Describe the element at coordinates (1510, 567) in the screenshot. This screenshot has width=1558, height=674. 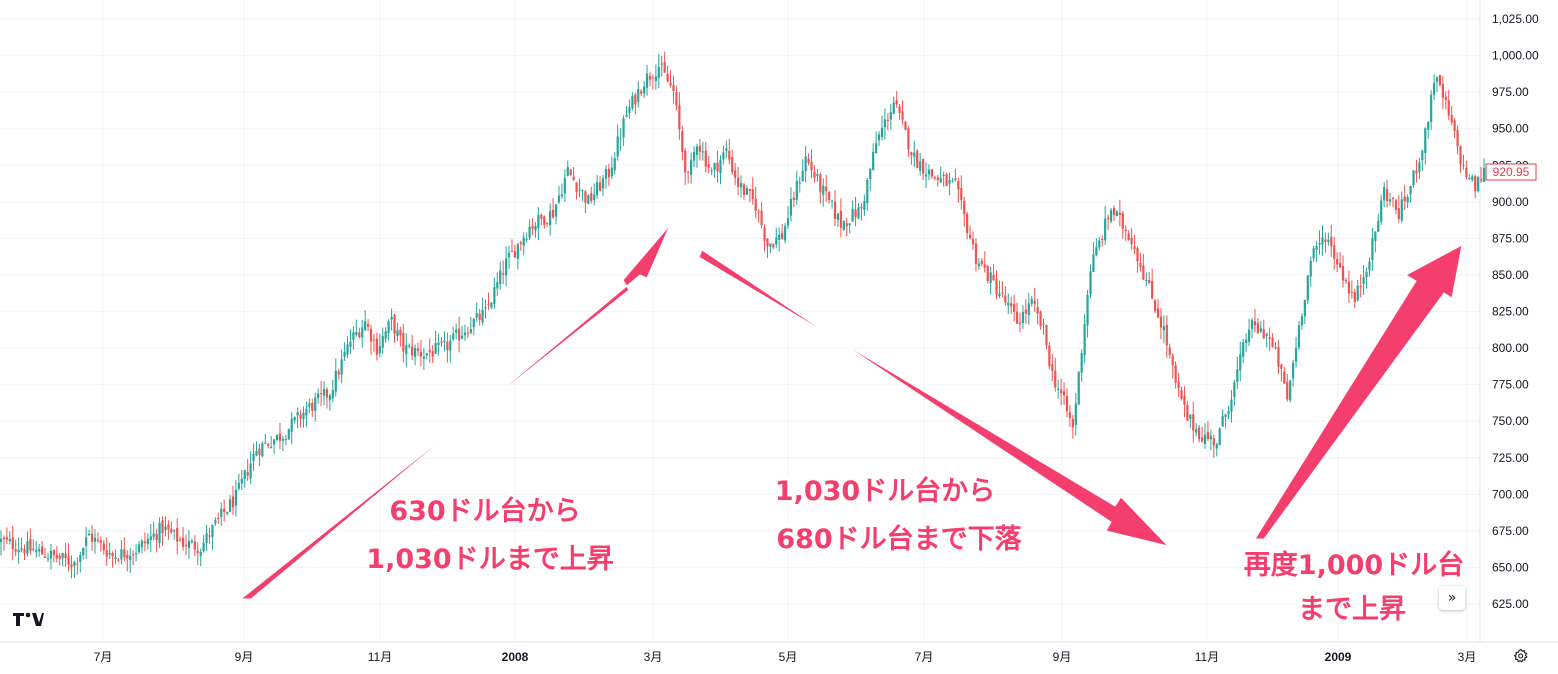
I see `y-tick-label: 650.00` at that location.